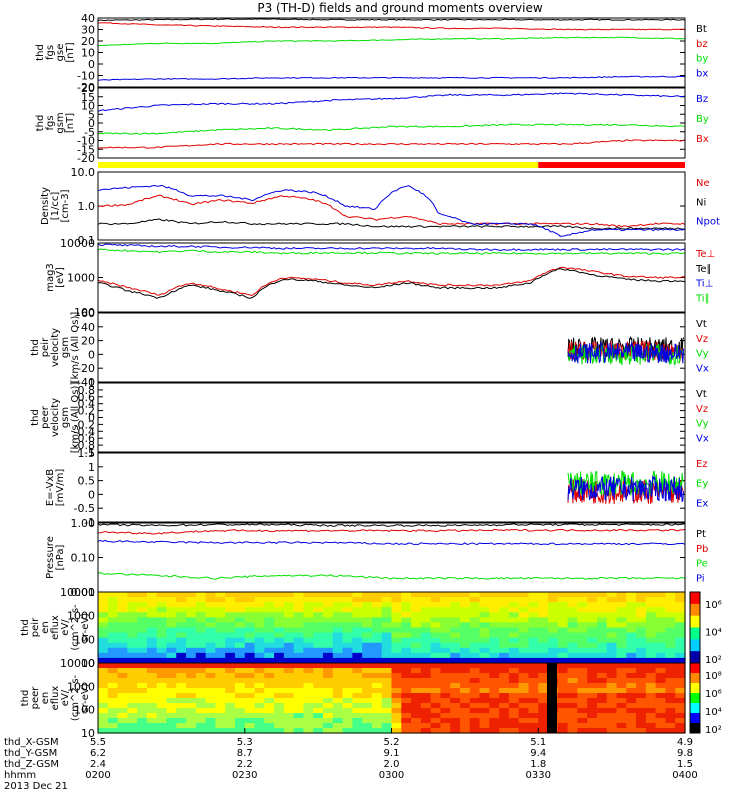 This screenshot has width=750, height=800. Describe the element at coordinates (88, 733) in the screenshot. I see `ytick-label-peer_spec: 10` at that location.